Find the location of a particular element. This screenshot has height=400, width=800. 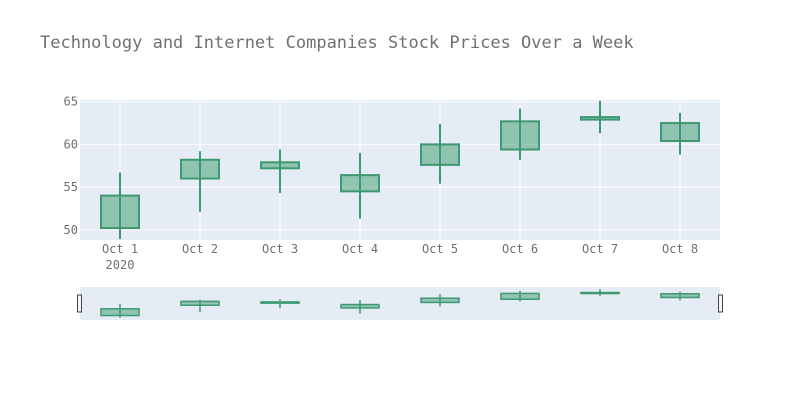

y-tick-label: 60 is located at coordinates (71, 144).